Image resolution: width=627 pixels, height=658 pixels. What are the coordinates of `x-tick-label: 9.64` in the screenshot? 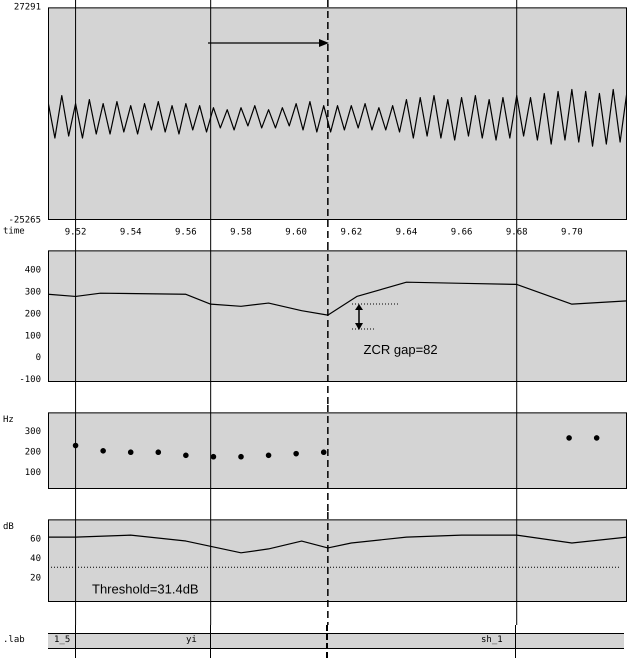 It's located at (407, 233).